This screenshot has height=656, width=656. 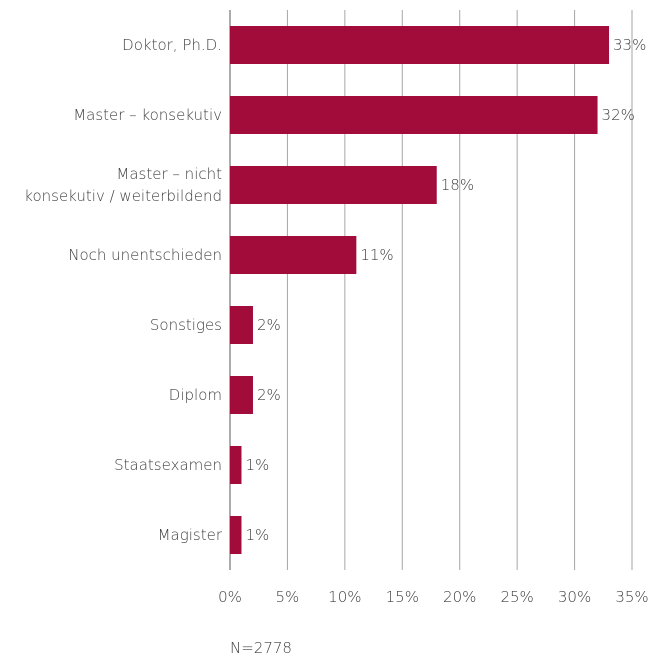 What do you see at coordinates (186, 325) in the screenshot?
I see `category-label: Sonstiges` at bounding box center [186, 325].